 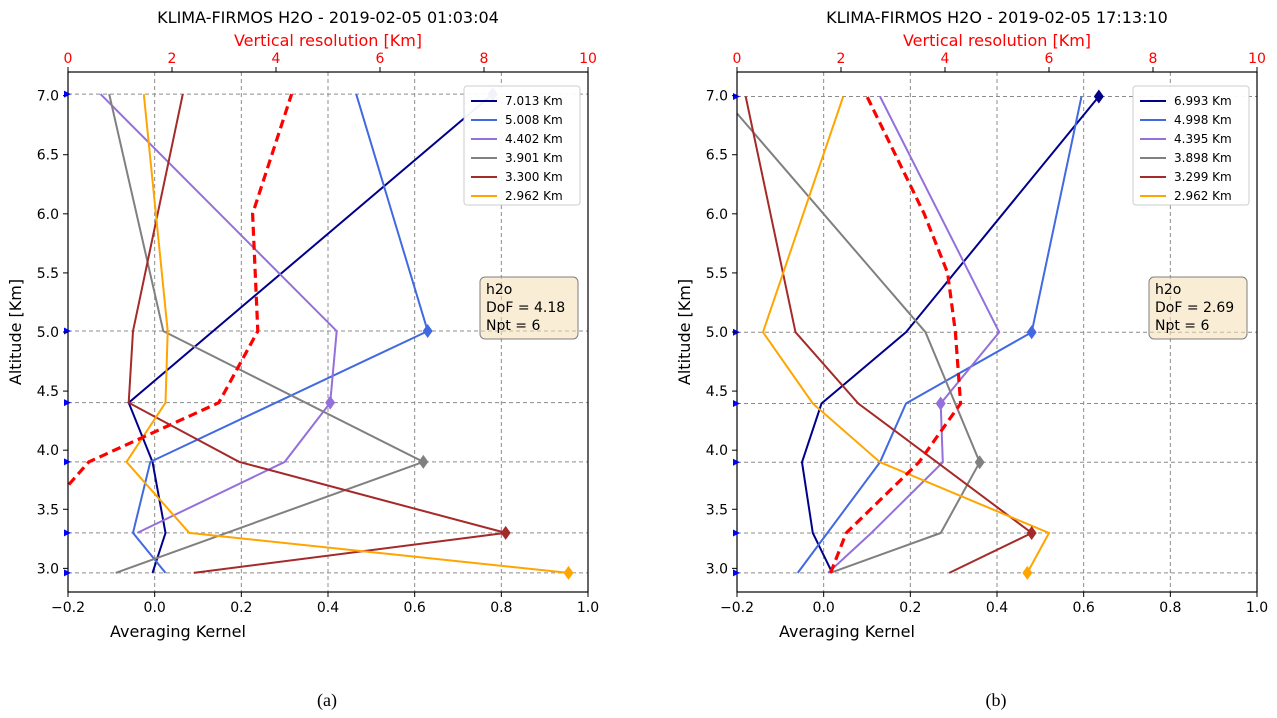 I want to click on y-tick-label: 6.5, so click(x=48, y=156).